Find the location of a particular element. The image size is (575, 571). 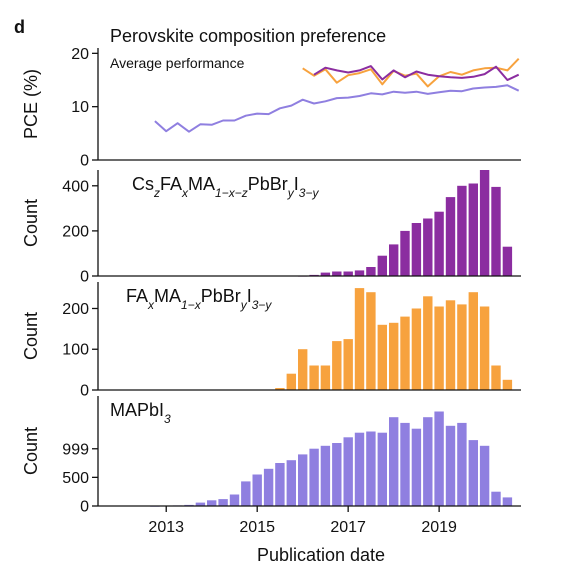

y-tick-label-2-2: 200 is located at coordinates (75, 309).